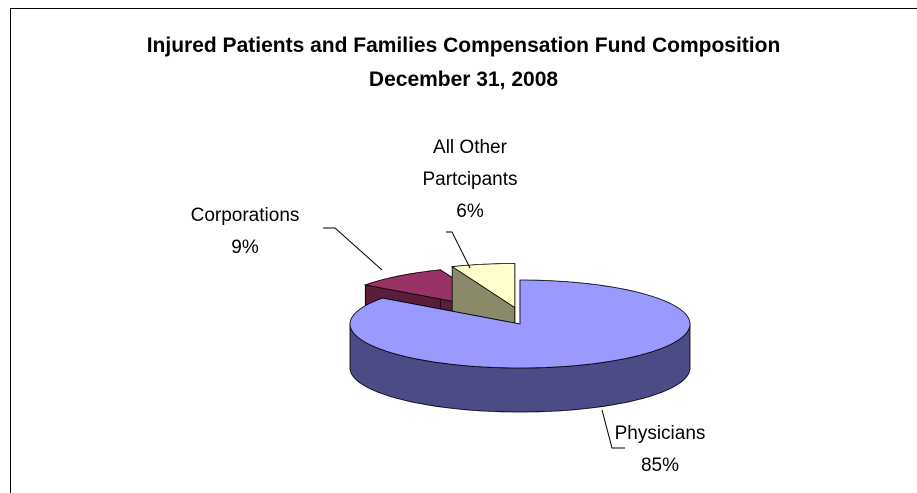  Describe the element at coordinates (463, 79) in the screenshot. I see `chart-subtitle: December 31, 2008` at that location.